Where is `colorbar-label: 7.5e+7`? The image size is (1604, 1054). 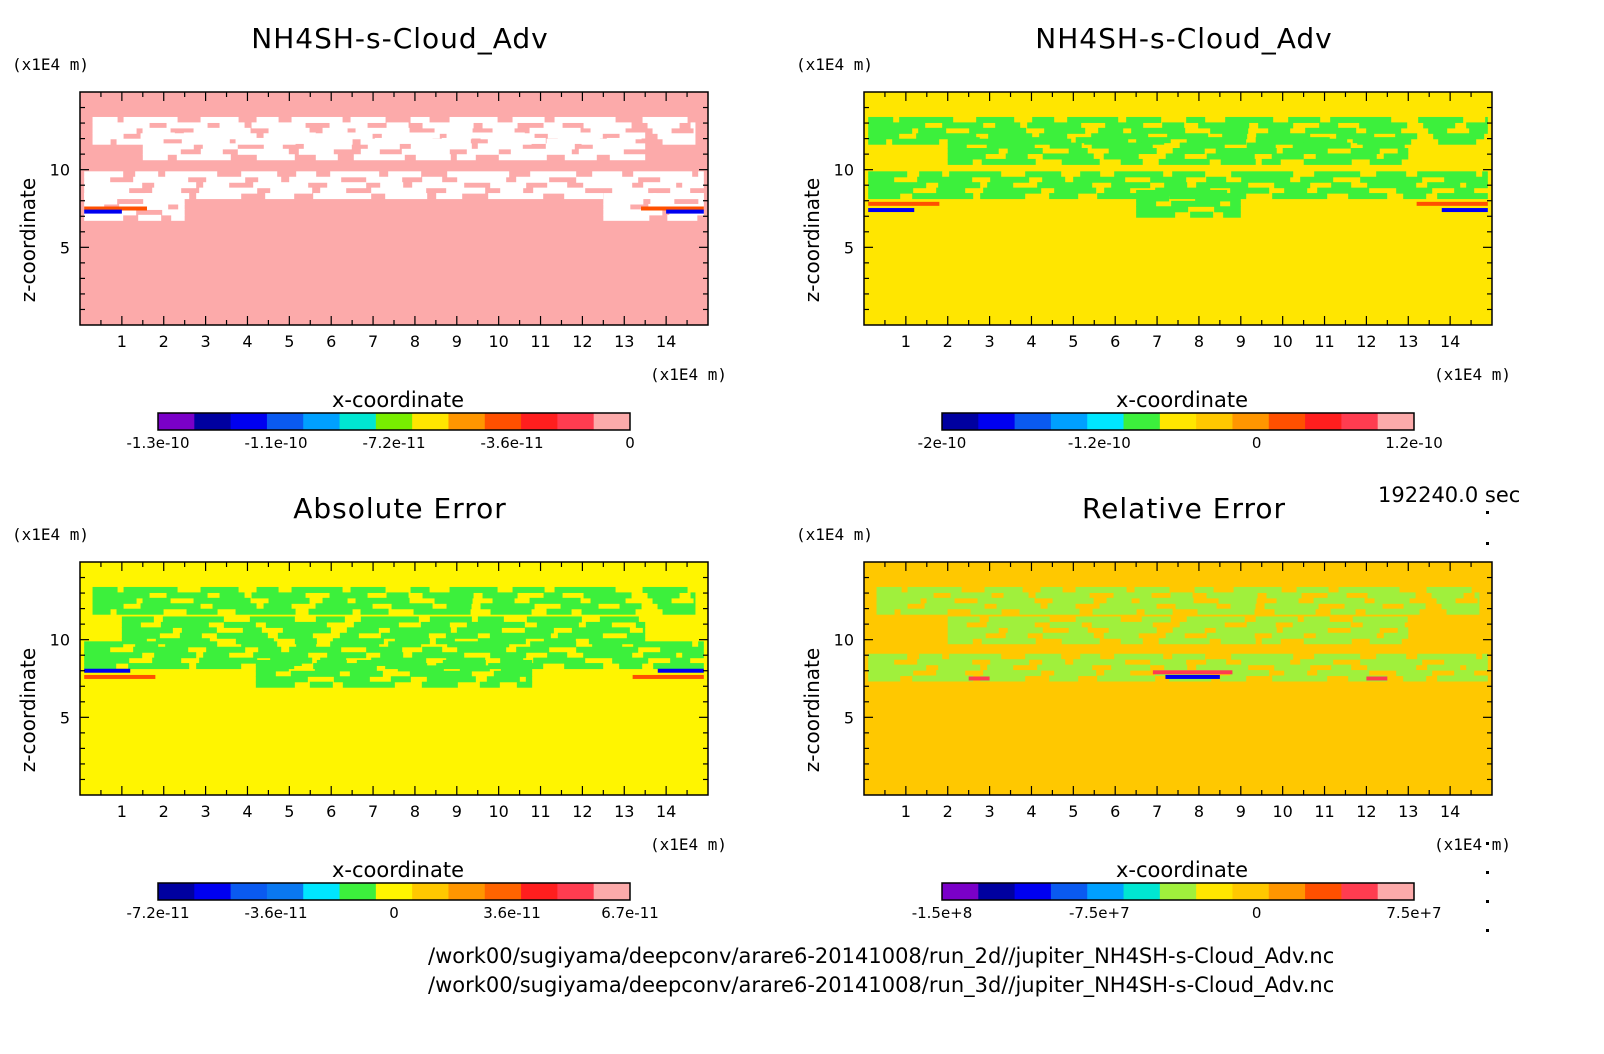 colorbar-label: 7.5e+7 is located at coordinates (1413, 913).